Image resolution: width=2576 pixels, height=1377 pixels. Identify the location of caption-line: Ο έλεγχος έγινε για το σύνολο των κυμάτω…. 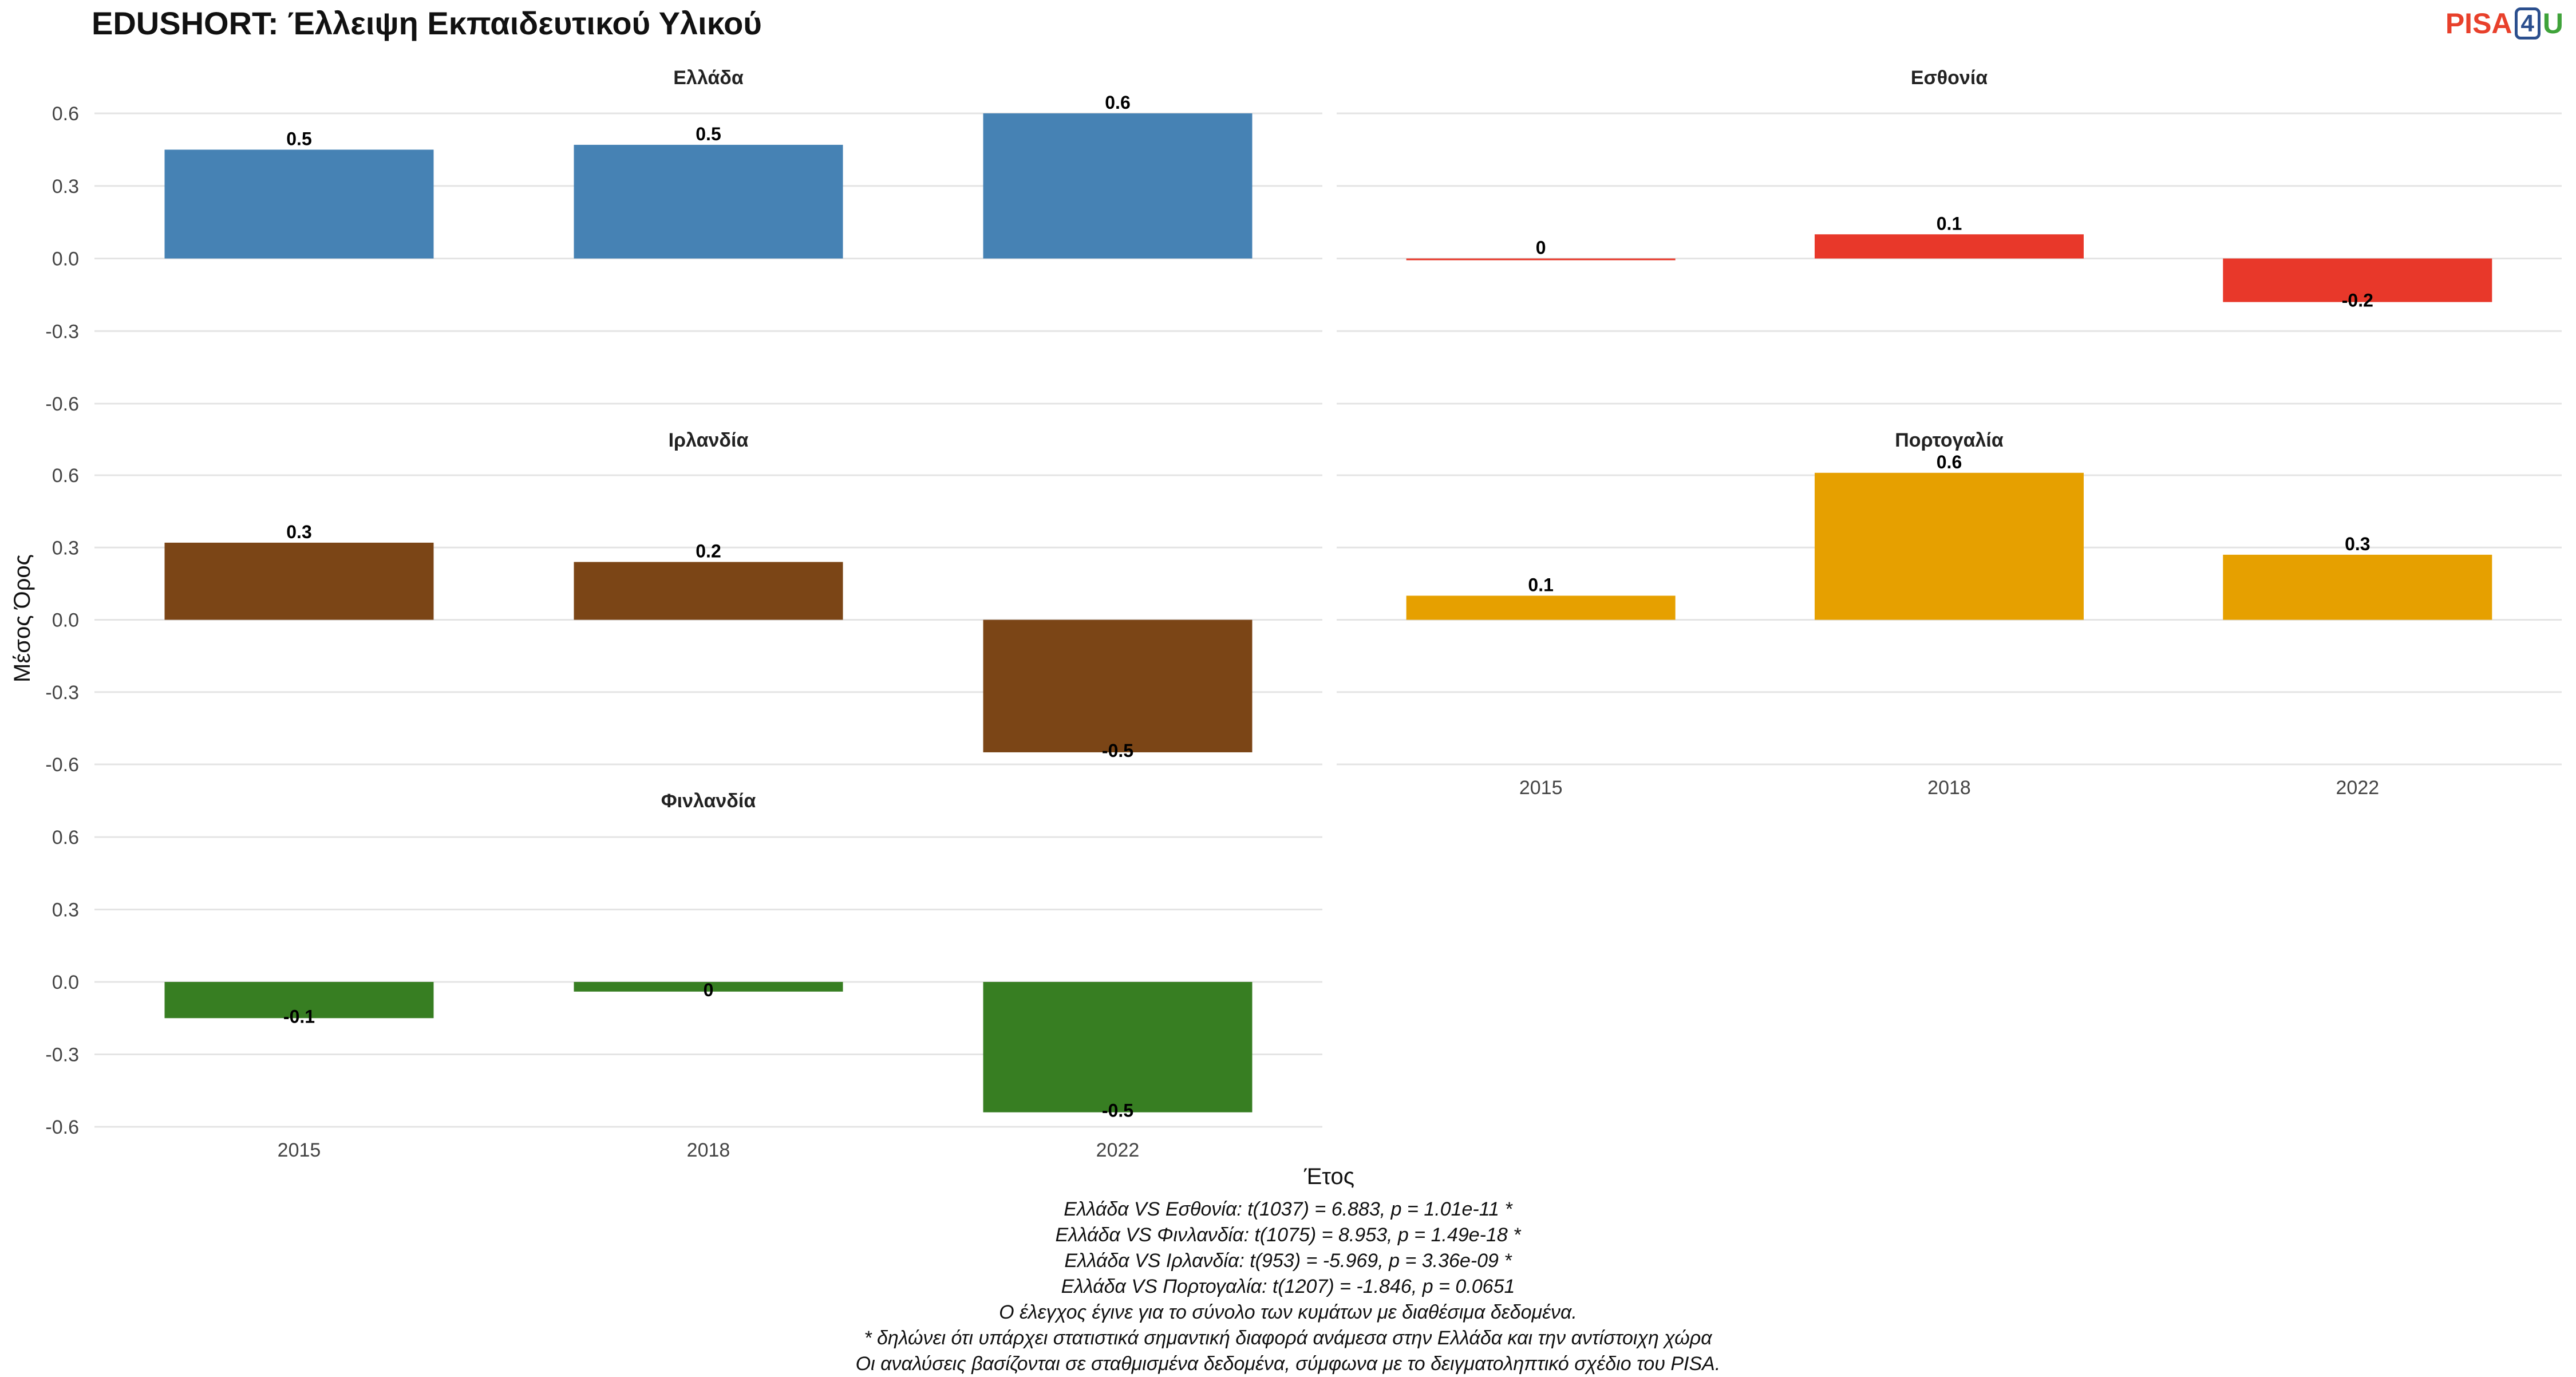
(1288, 1312).